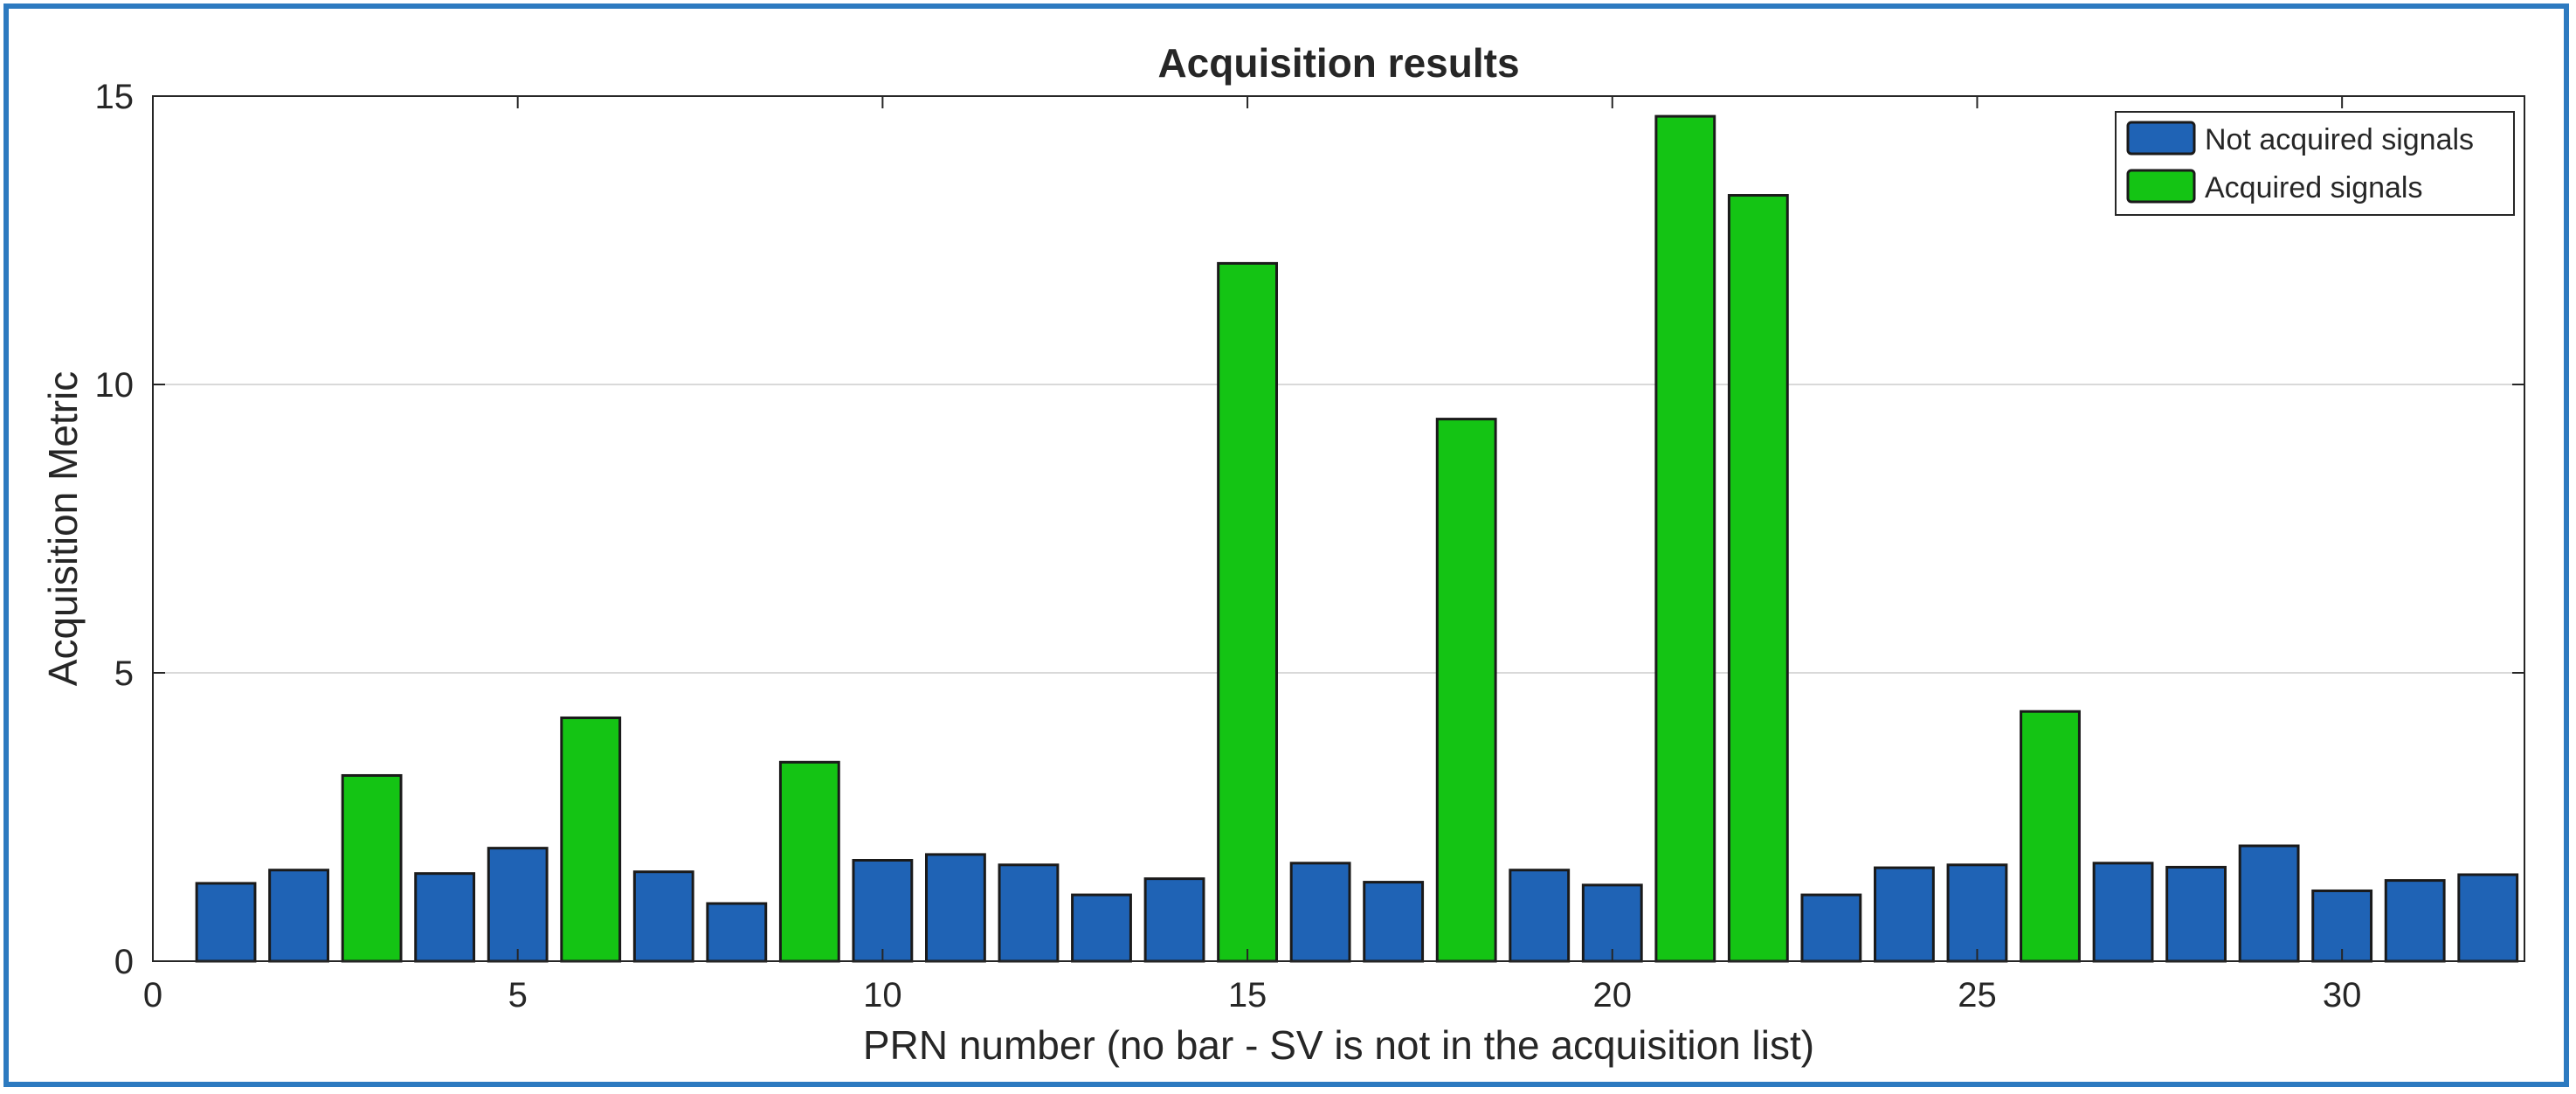 Image resolution: width=2576 pixels, height=1094 pixels. Describe the element at coordinates (518, 995) in the screenshot. I see `x-tick-label: 5` at that location.